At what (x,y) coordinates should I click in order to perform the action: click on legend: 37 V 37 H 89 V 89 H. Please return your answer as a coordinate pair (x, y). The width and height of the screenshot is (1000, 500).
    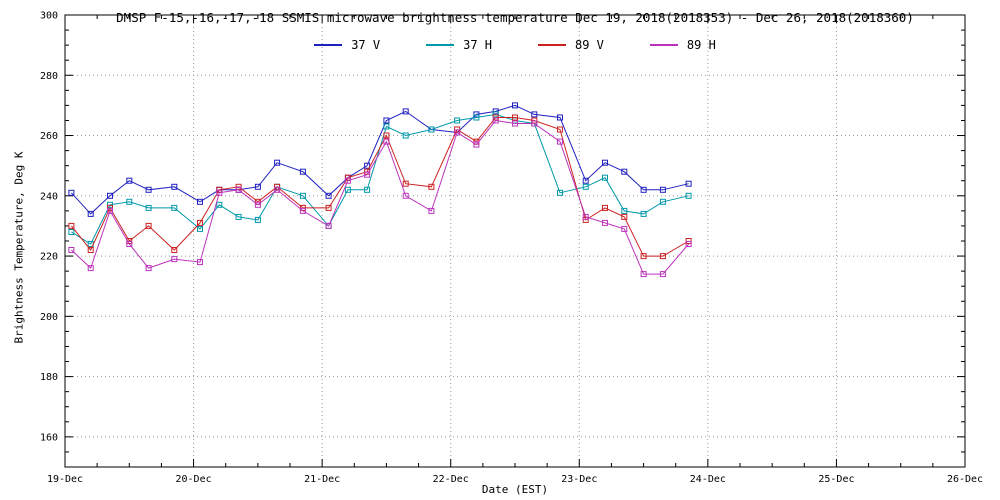
    Looking at the image, I should click on (515, 45).